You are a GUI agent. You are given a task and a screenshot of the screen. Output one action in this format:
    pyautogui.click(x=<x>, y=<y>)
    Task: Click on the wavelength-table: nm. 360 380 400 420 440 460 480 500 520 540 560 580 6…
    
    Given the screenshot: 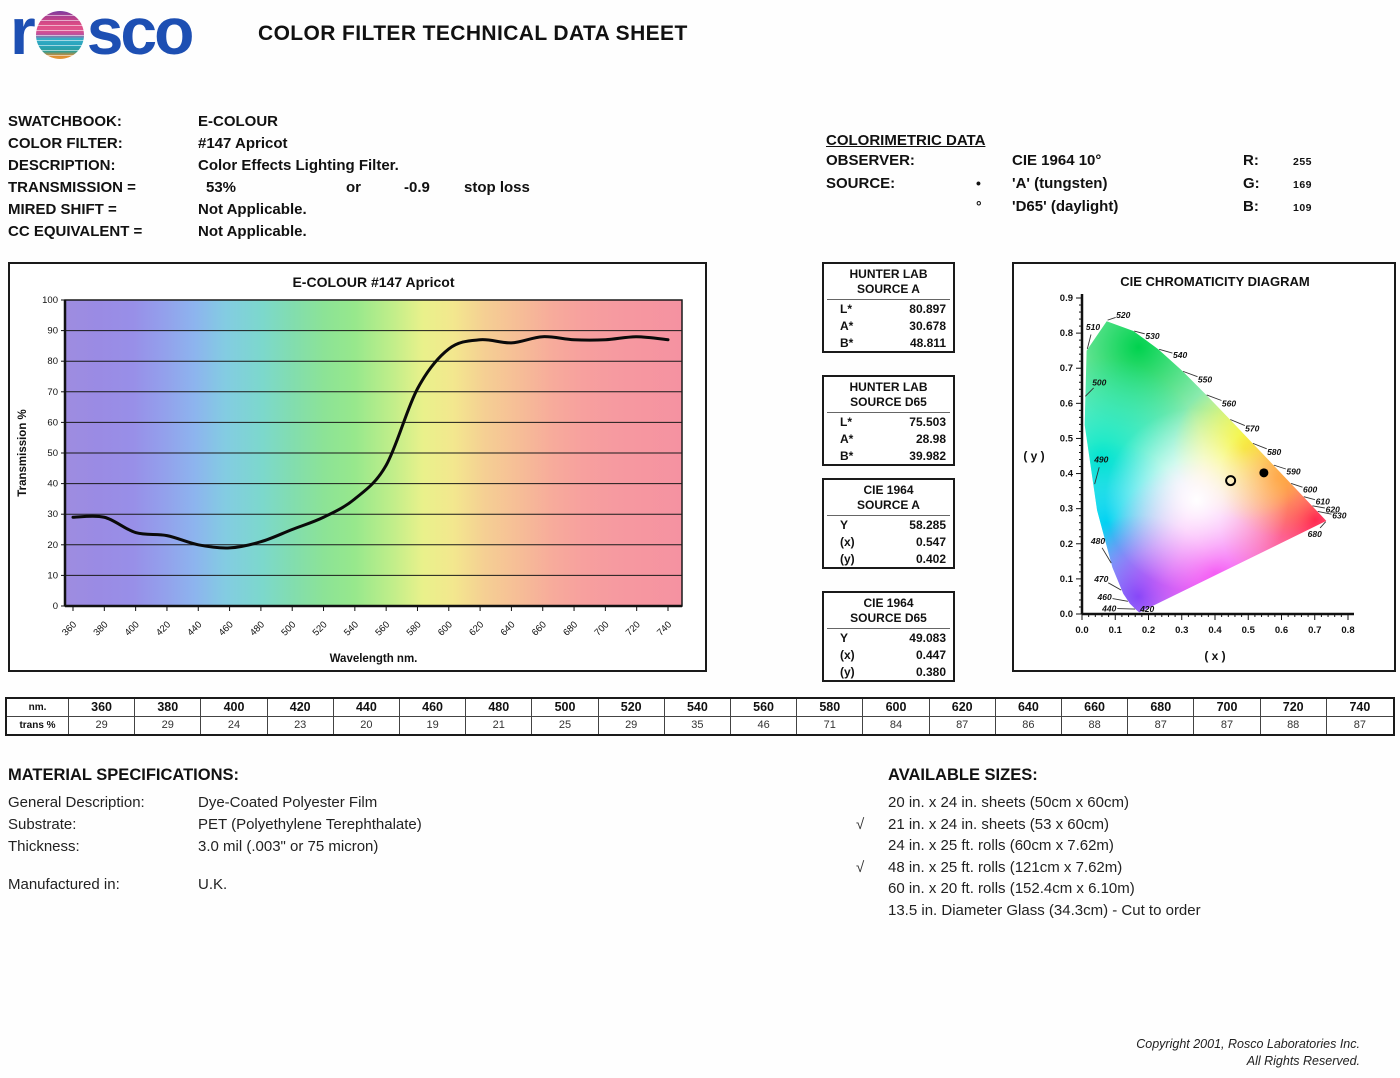 What is the action you would take?
    pyautogui.click(x=700, y=716)
    